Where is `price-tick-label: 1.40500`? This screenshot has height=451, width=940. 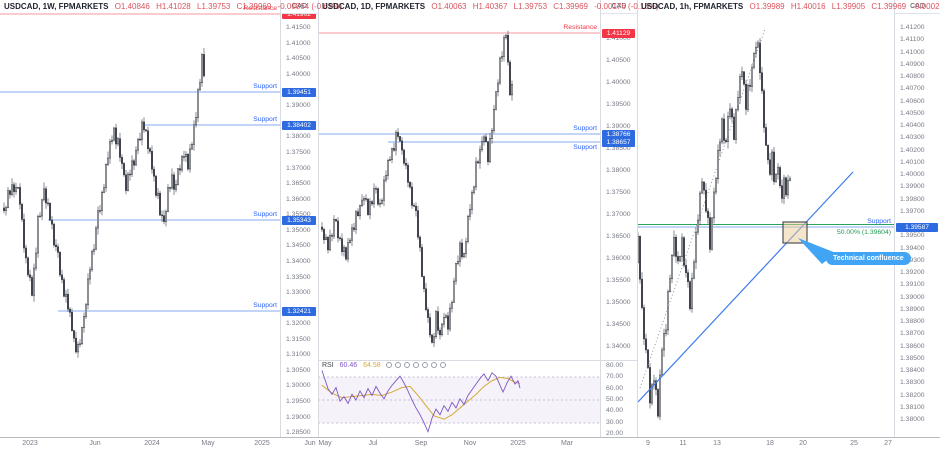 price-tick-label: 1.40500 is located at coordinates (298, 58).